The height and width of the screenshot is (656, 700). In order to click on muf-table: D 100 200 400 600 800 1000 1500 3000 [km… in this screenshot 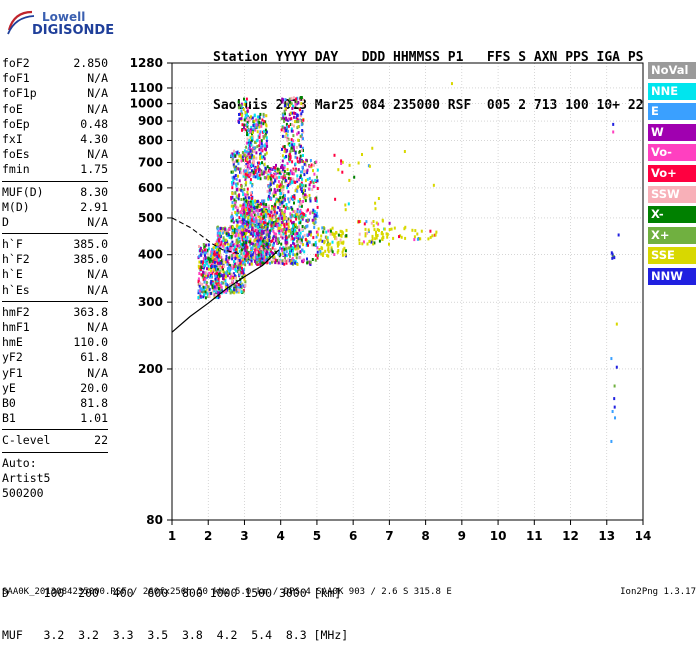, I will do `click(175, 607)`.